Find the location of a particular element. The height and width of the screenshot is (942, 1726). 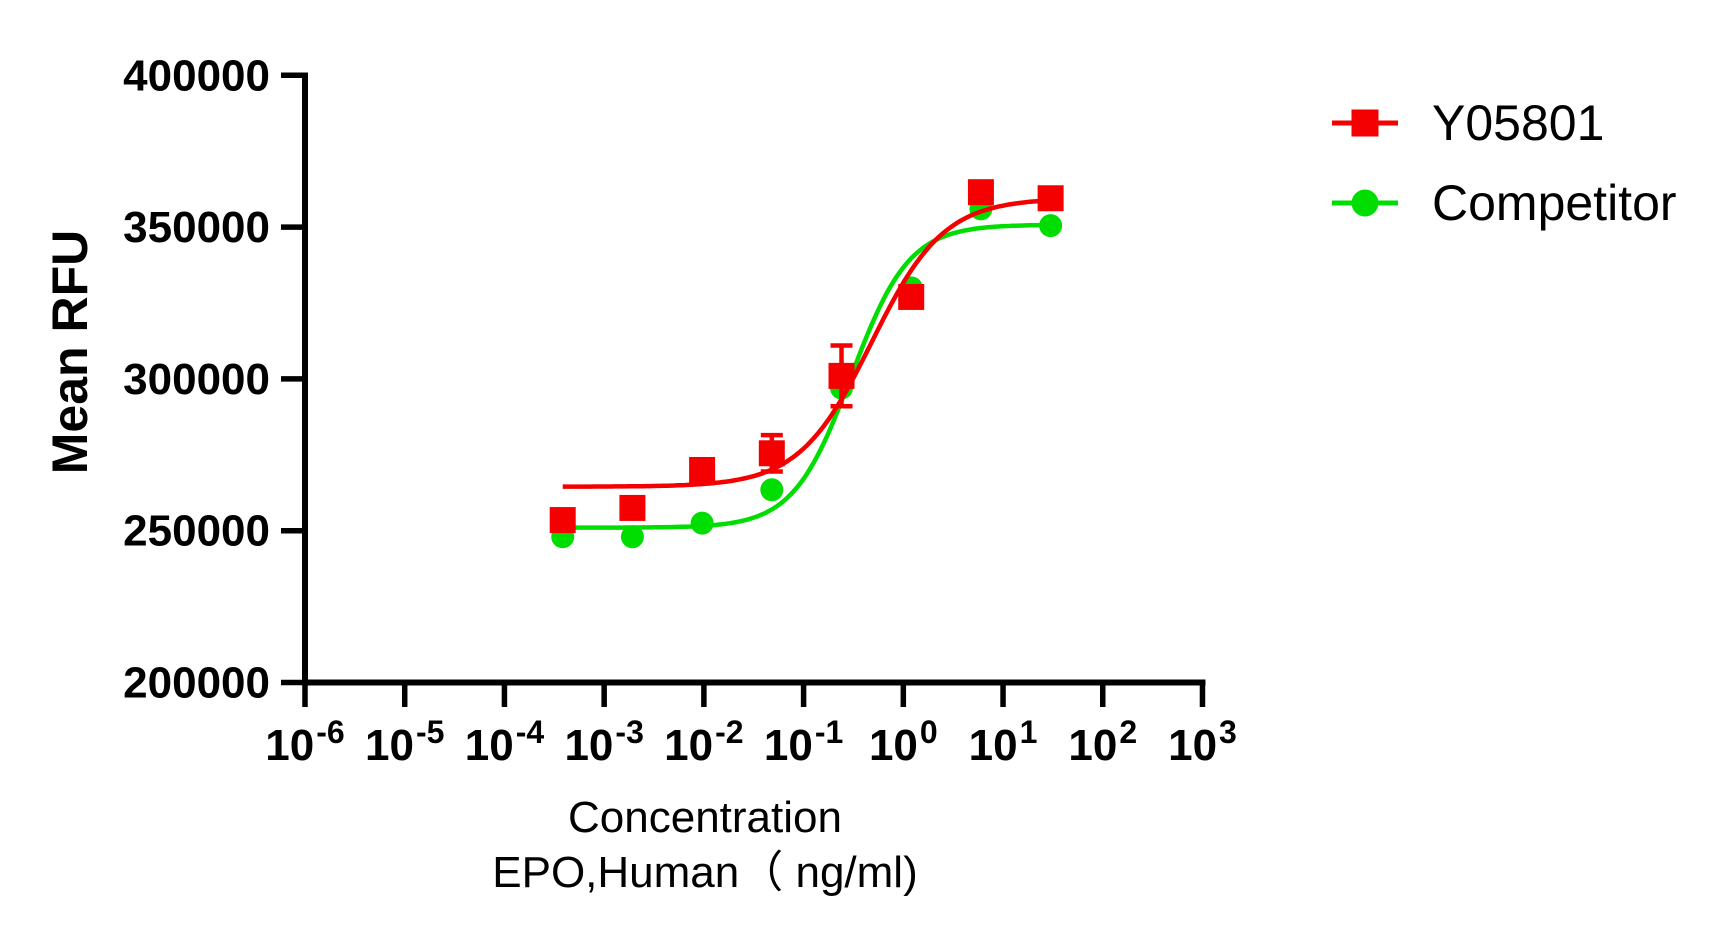

y-tick-label: 400000 is located at coordinates (196, 75).